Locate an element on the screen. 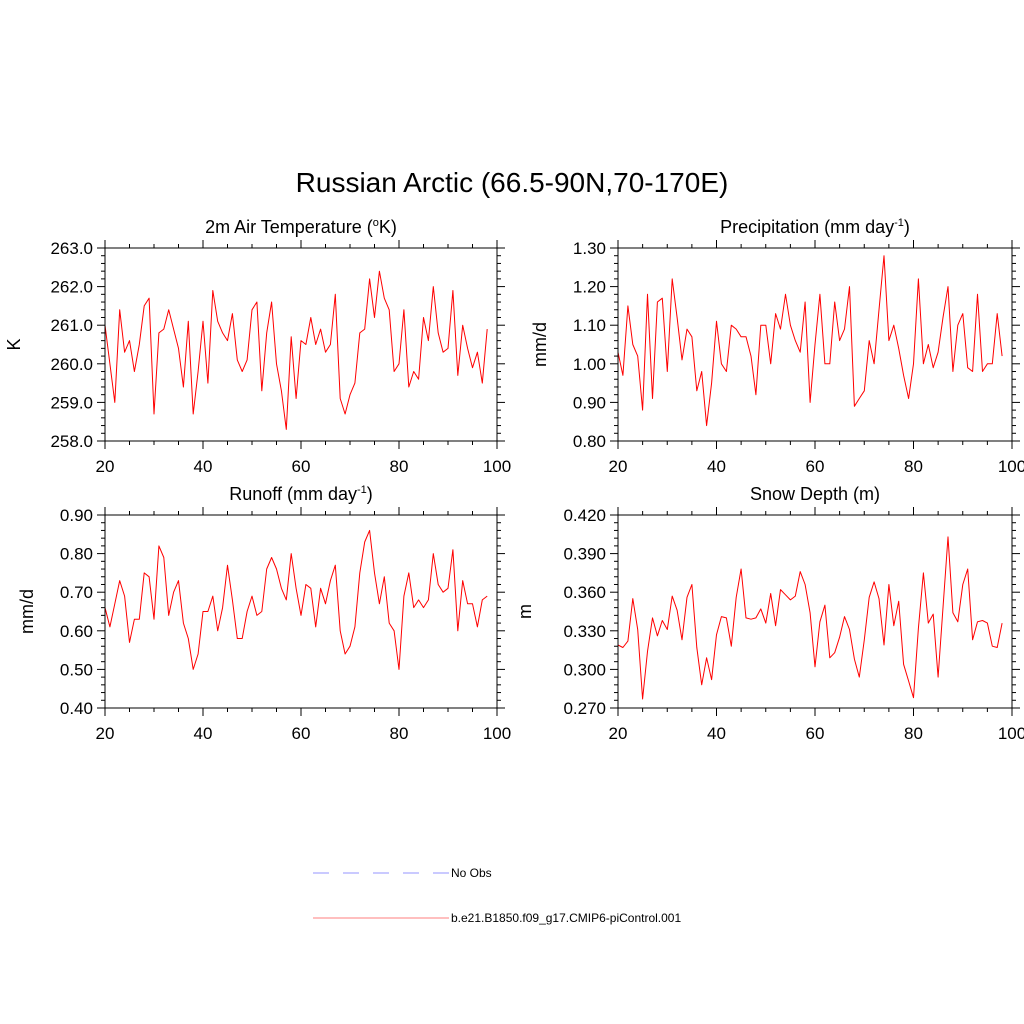 This screenshot has width=1024, height=1024. ytick-label: 263.0 is located at coordinates (71, 248).